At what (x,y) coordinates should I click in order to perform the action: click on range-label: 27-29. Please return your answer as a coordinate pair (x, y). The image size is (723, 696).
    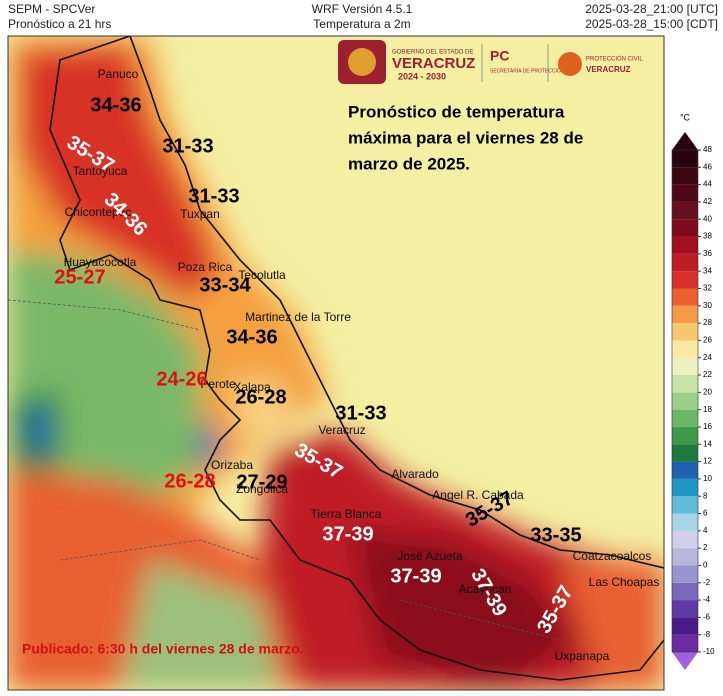
    Looking at the image, I should click on (261, 482).